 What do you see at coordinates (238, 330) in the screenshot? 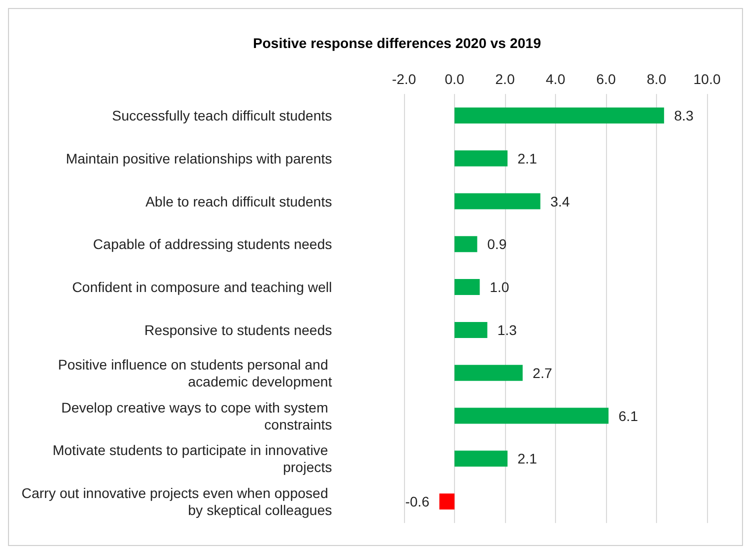
I see `y-tick-label: Responsive to students needs` at bounding box center [238, 330].